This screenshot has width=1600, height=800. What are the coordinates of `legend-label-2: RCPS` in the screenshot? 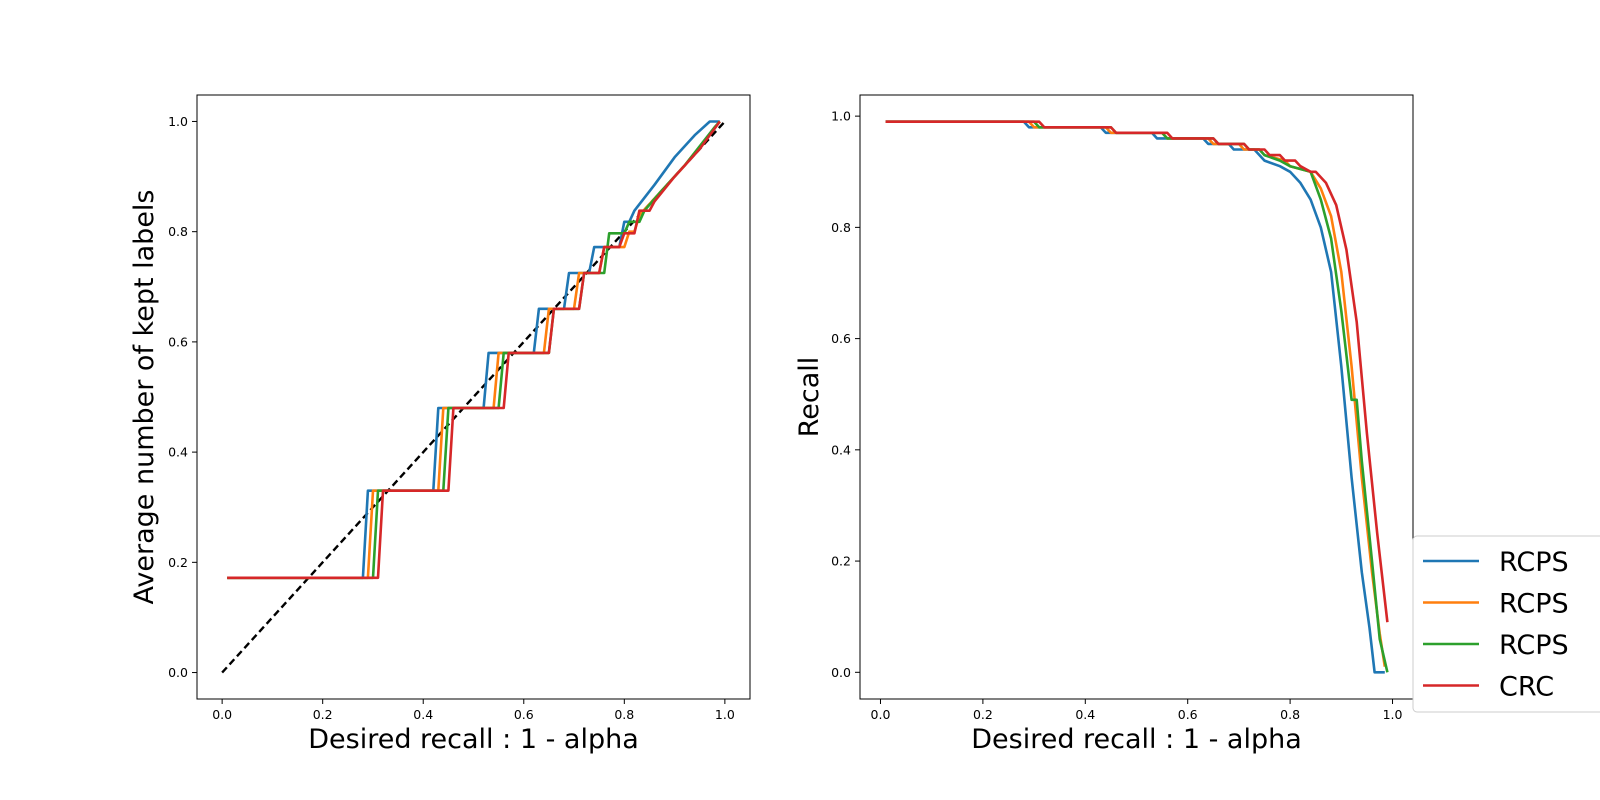 It's located at (1534, 604).